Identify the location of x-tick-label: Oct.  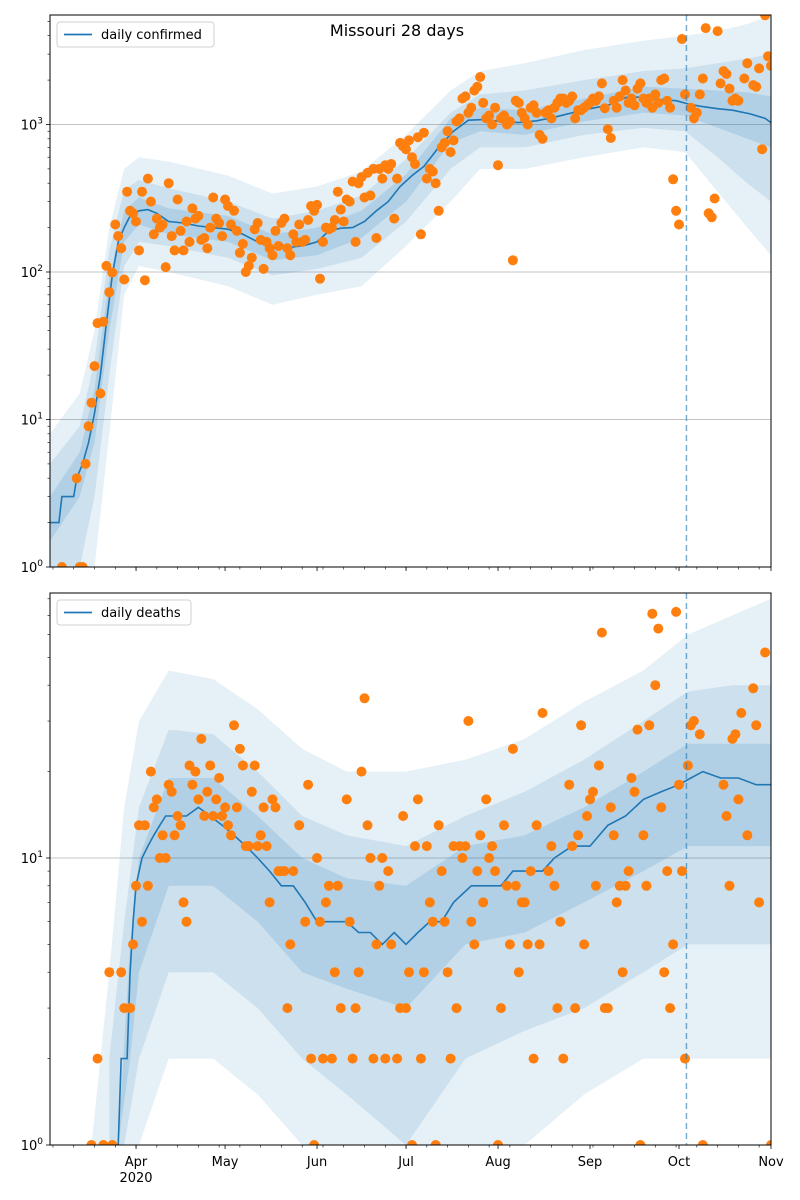
(679, 1162).